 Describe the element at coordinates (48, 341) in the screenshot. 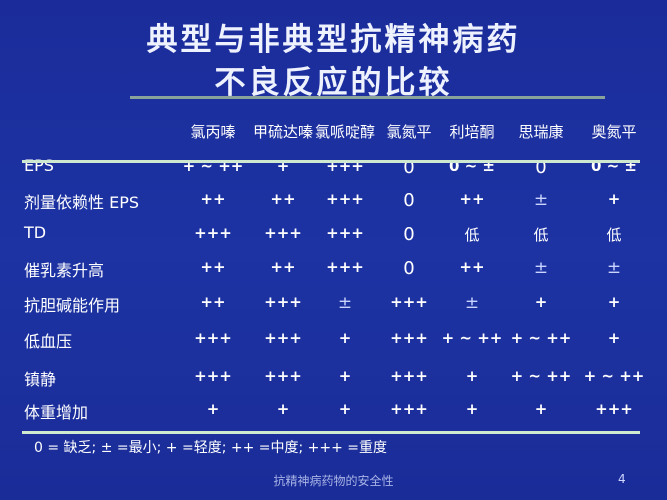

I see `row-label: 低血压` at that location.